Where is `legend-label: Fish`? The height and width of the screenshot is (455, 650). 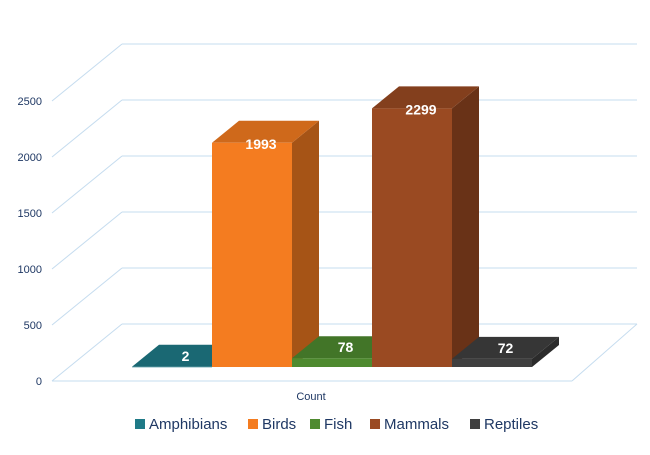
legend-label: Fish is located at coordinates (338, 424).